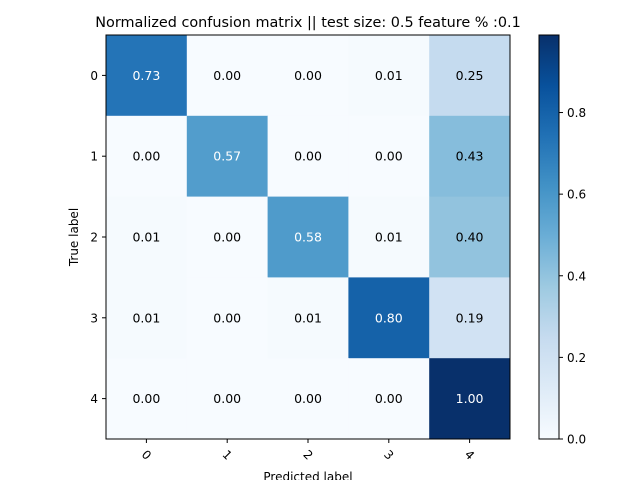 The height and width of the screenshot is (480, 640). I want to click on cell-value-label: 0.58, so click(308, 237).